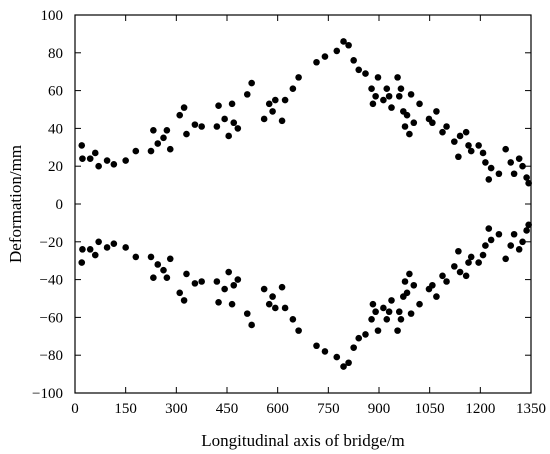 The width and height of the screenshot is (550, 454). I want to click on x-tick-label: 1350, so click(531, 409).